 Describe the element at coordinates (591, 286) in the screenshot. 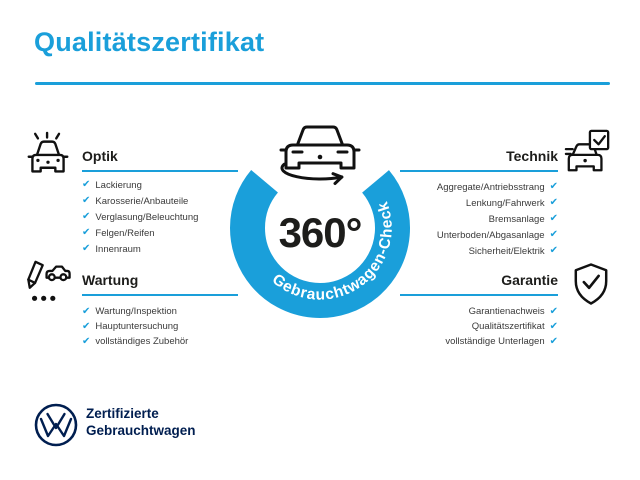

I see `shield-check-icon` at that location.